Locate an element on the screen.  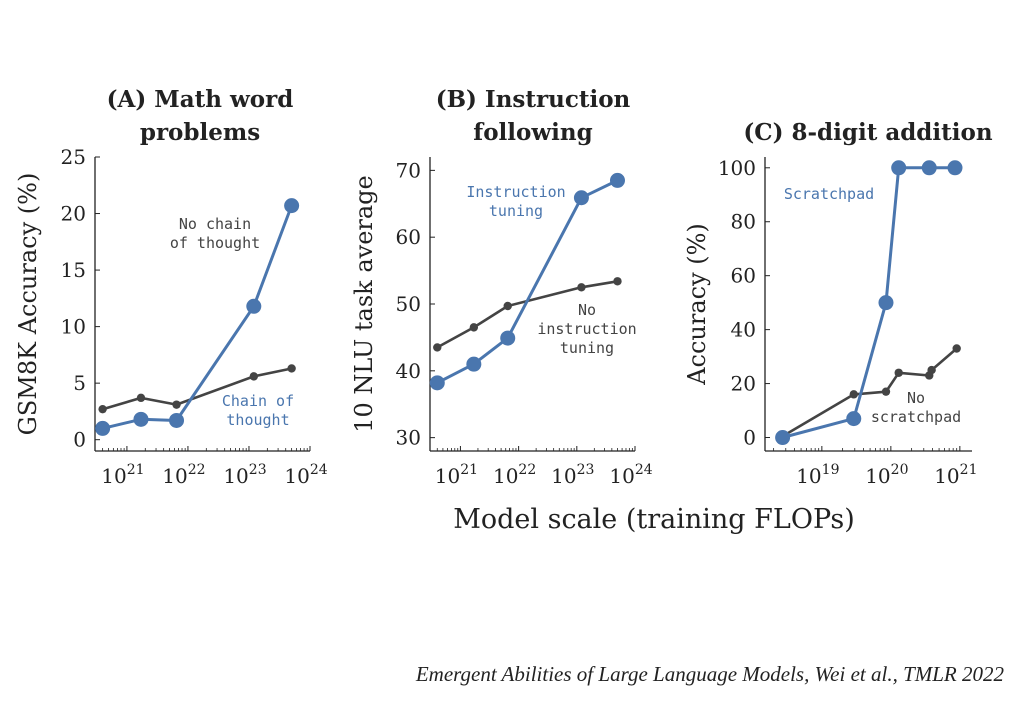
panel-c-y-tick-label: 100 is located at coordinates (737, 168).